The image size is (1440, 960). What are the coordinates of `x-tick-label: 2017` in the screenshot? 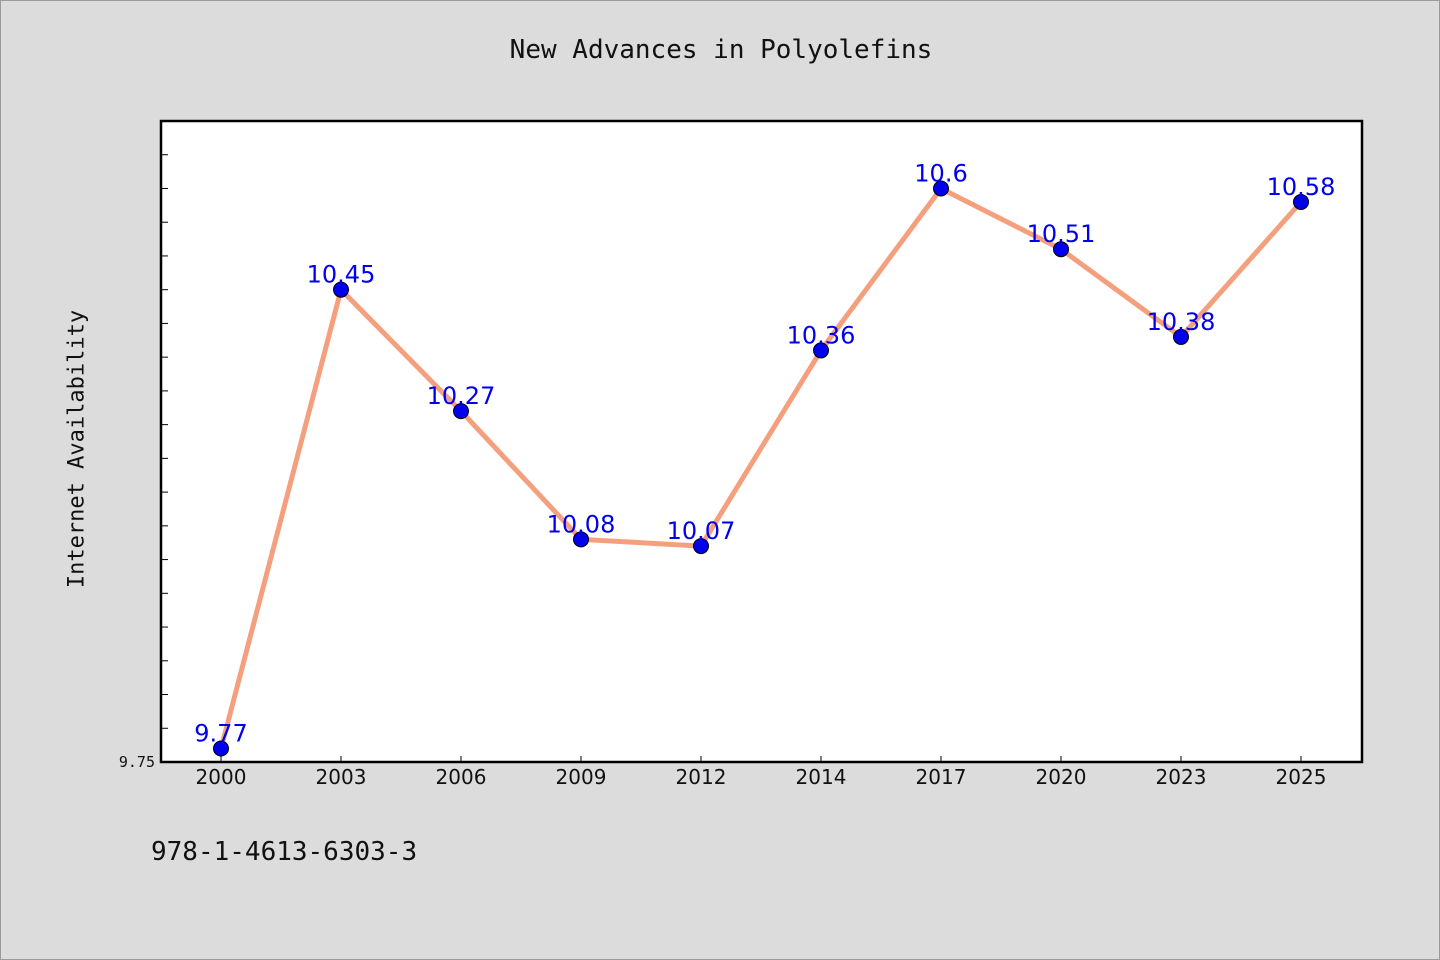 It's located at (941, 777).